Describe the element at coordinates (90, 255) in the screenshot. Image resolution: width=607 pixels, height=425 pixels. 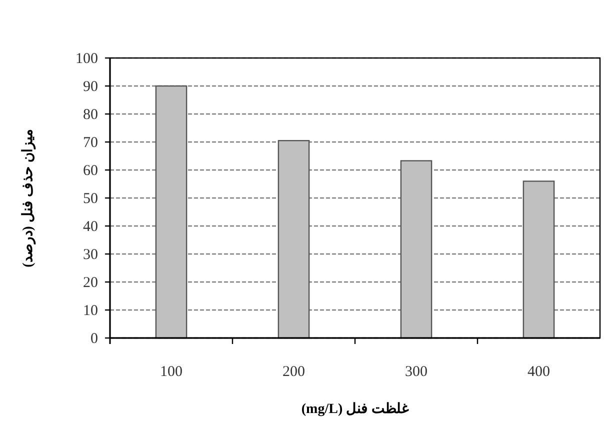
I see `y-tick-label: 30` at that location.